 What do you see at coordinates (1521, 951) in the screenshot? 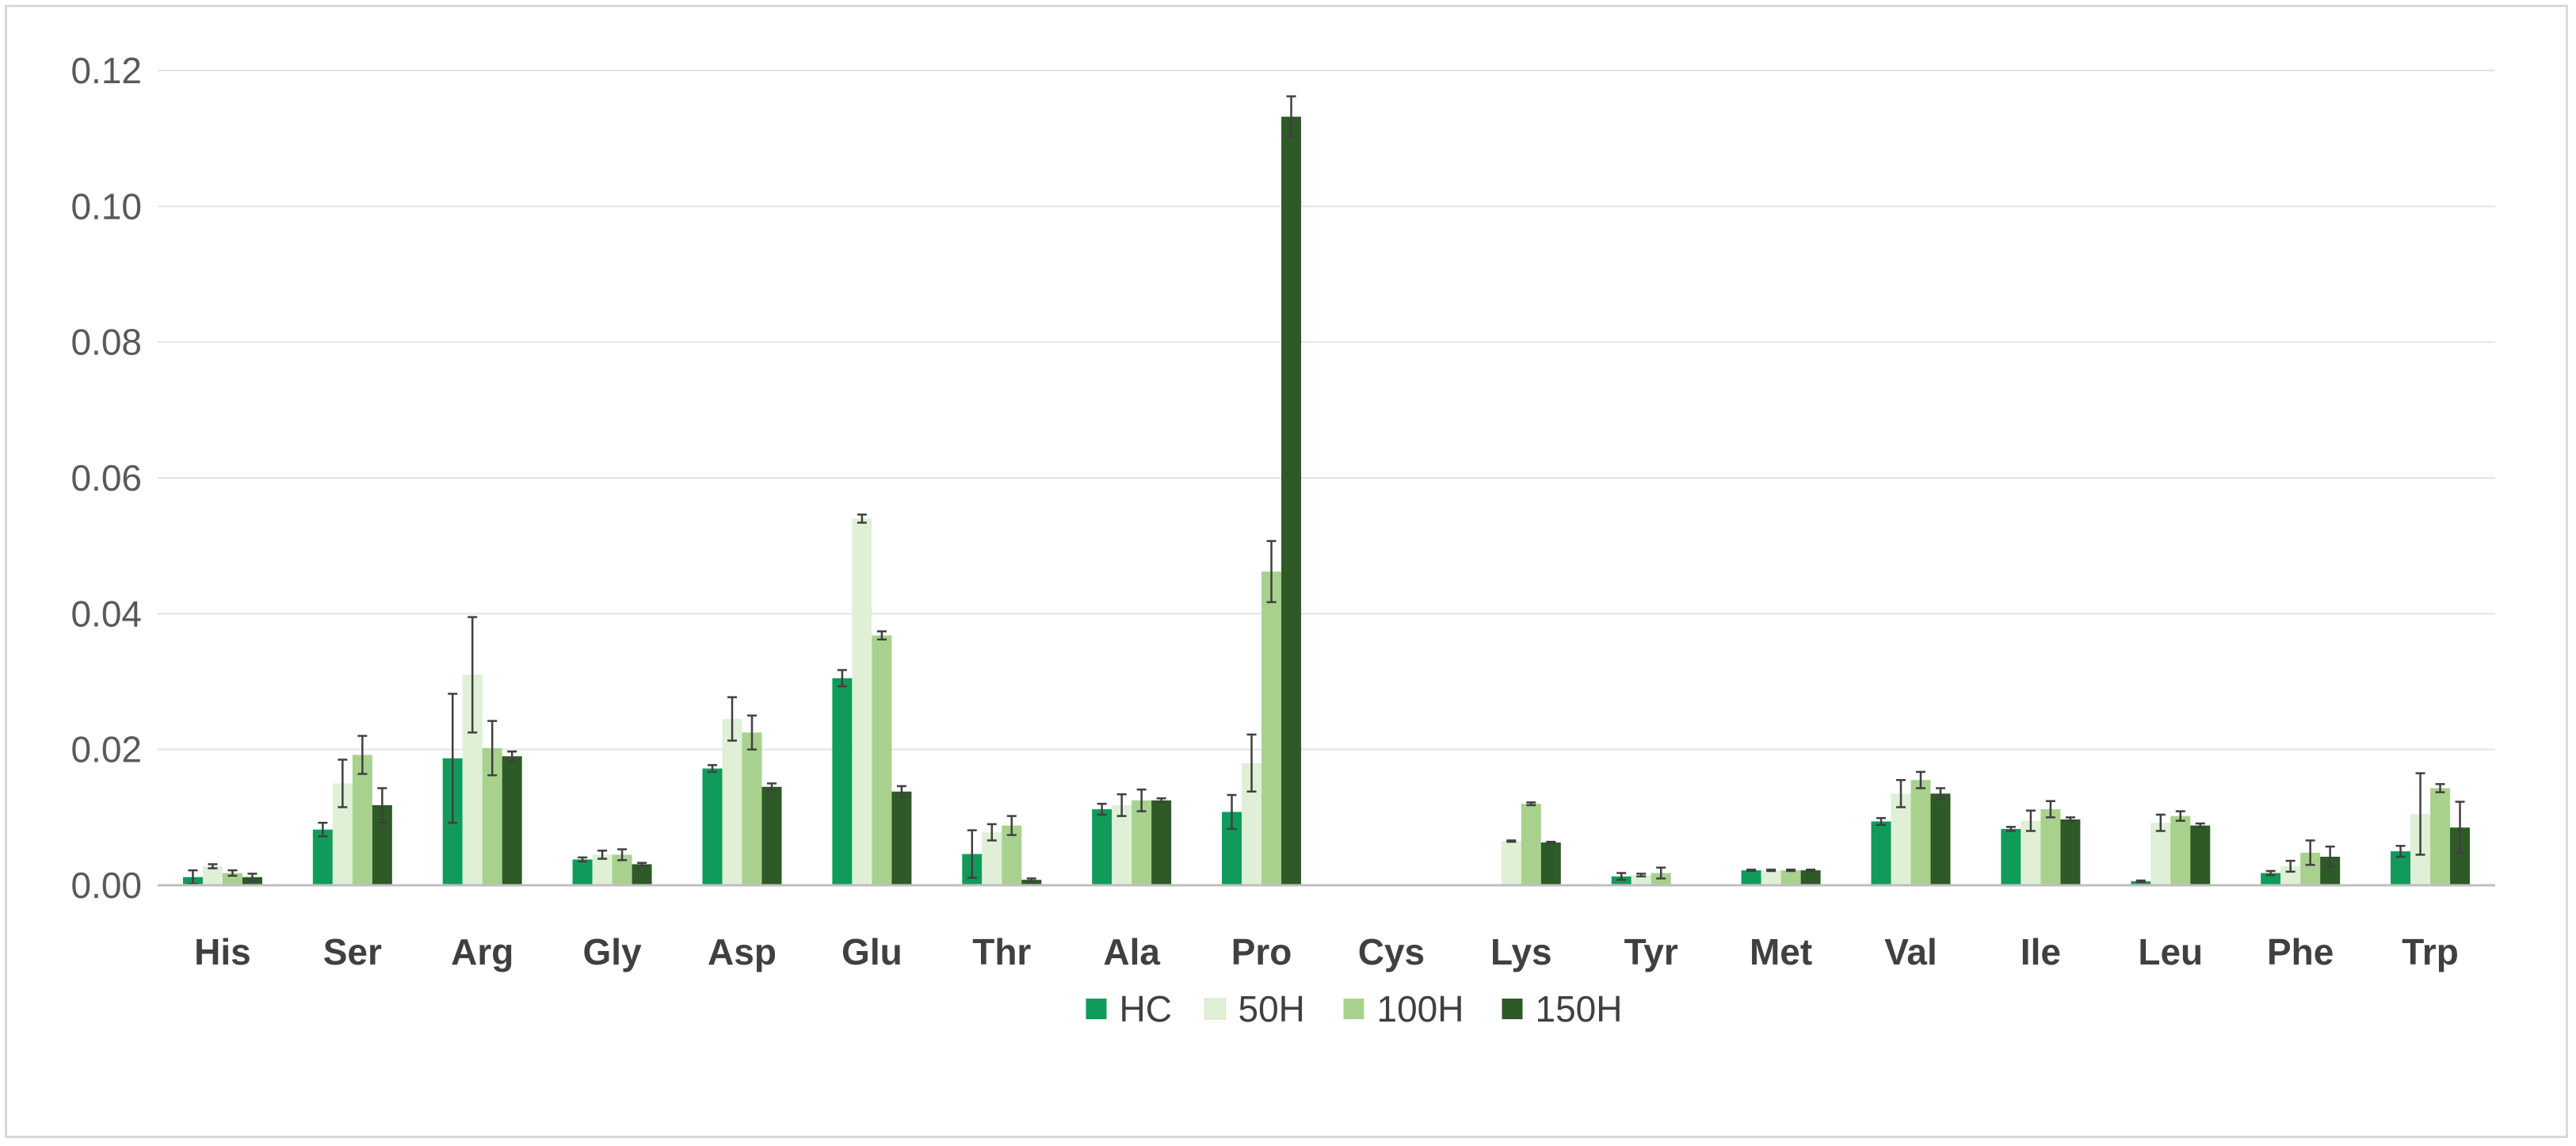
I see `category-label-lys: Lys` at bounding box center [1521, 951].